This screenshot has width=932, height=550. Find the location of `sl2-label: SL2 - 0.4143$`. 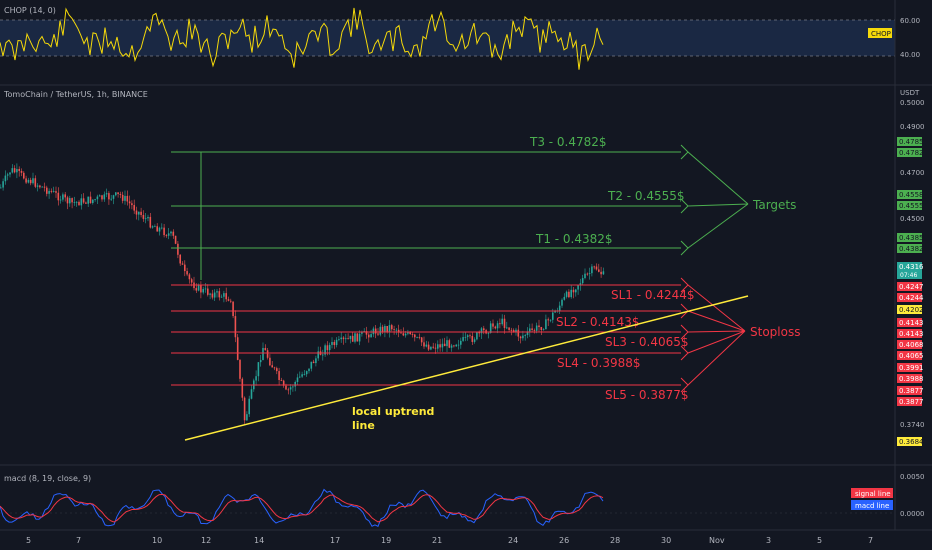

sl2-label: SL2 - 0.4143$ is located at coordinates (598, 322).